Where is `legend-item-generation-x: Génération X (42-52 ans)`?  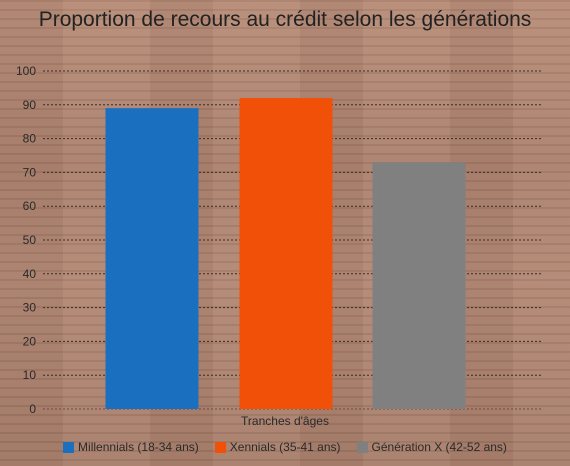 legend-item-generation-x: Génération X (42-52 ans) is located at coordinates (431, 447).